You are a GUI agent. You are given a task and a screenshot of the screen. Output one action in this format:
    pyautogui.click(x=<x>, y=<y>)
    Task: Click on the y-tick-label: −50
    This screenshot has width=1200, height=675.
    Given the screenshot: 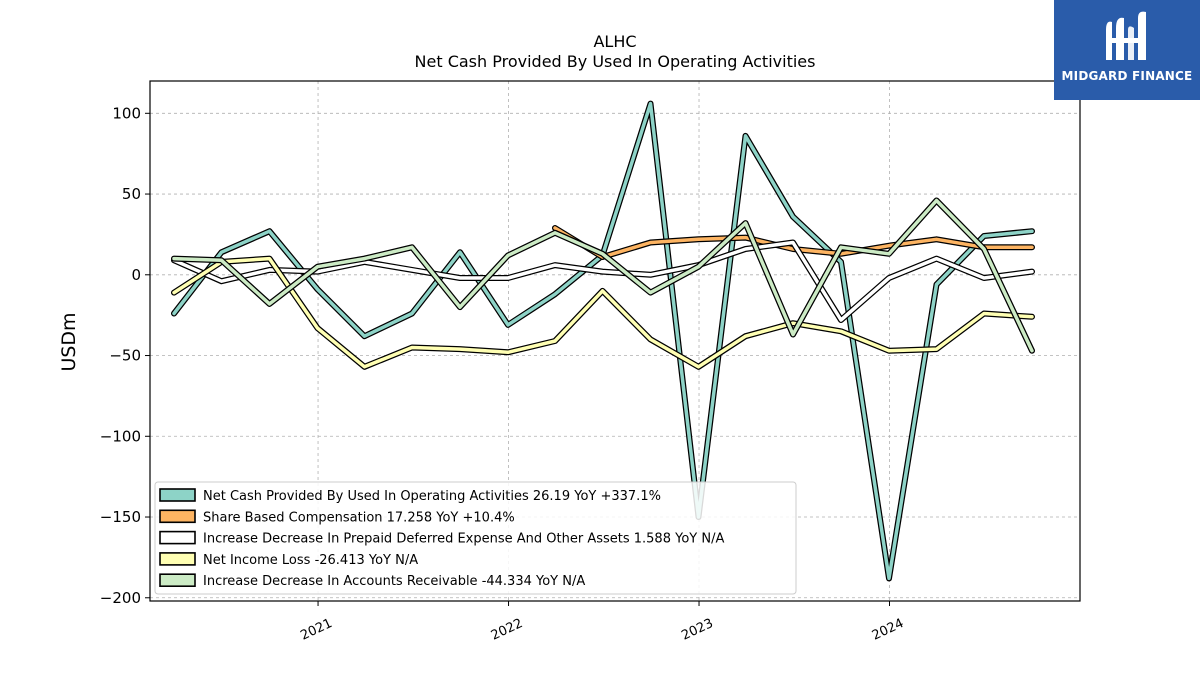 What is the action you would take?
    pyautogui.click(x=125, y=356)
    